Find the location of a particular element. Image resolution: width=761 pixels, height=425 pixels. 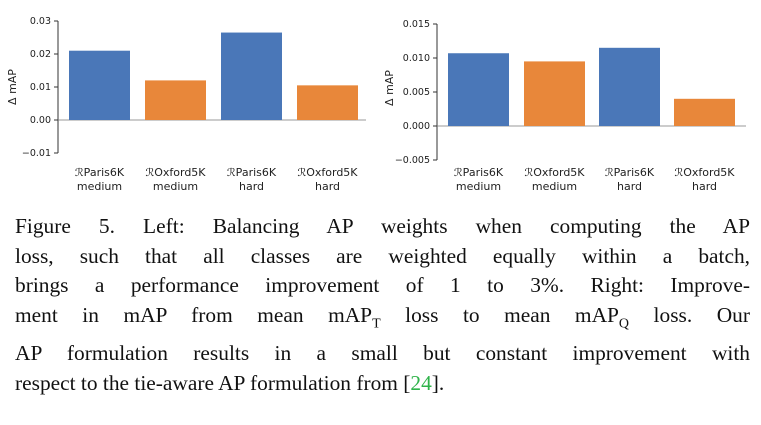

caption-line-4-a: ment in mAP from mean mAP is located at coordinates (194, 315).